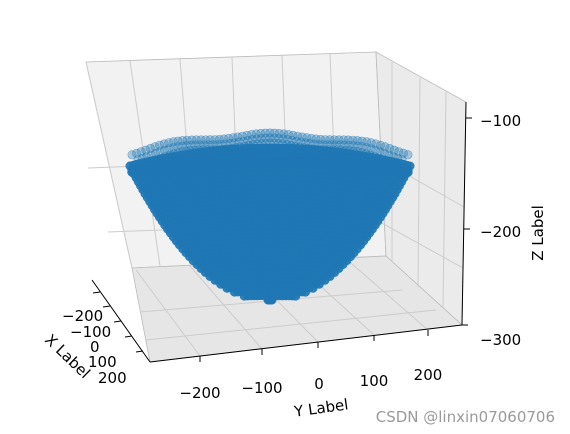 This screenshot has height=434, width=570. What do you see at coordinates (500, 232) in the screenshot?
I see `z-tick-label: −200` at bounding box center [500, 232].